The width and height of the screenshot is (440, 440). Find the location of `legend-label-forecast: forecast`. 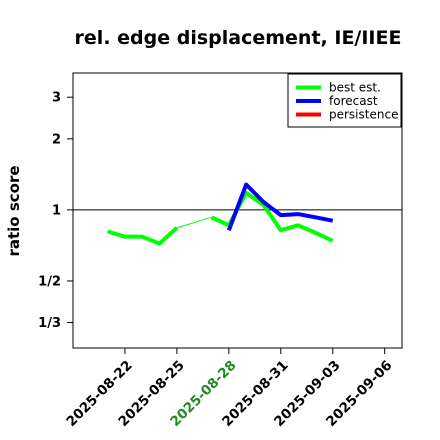

legend-label-forecast: forecast is located at coordinates (353, 101).